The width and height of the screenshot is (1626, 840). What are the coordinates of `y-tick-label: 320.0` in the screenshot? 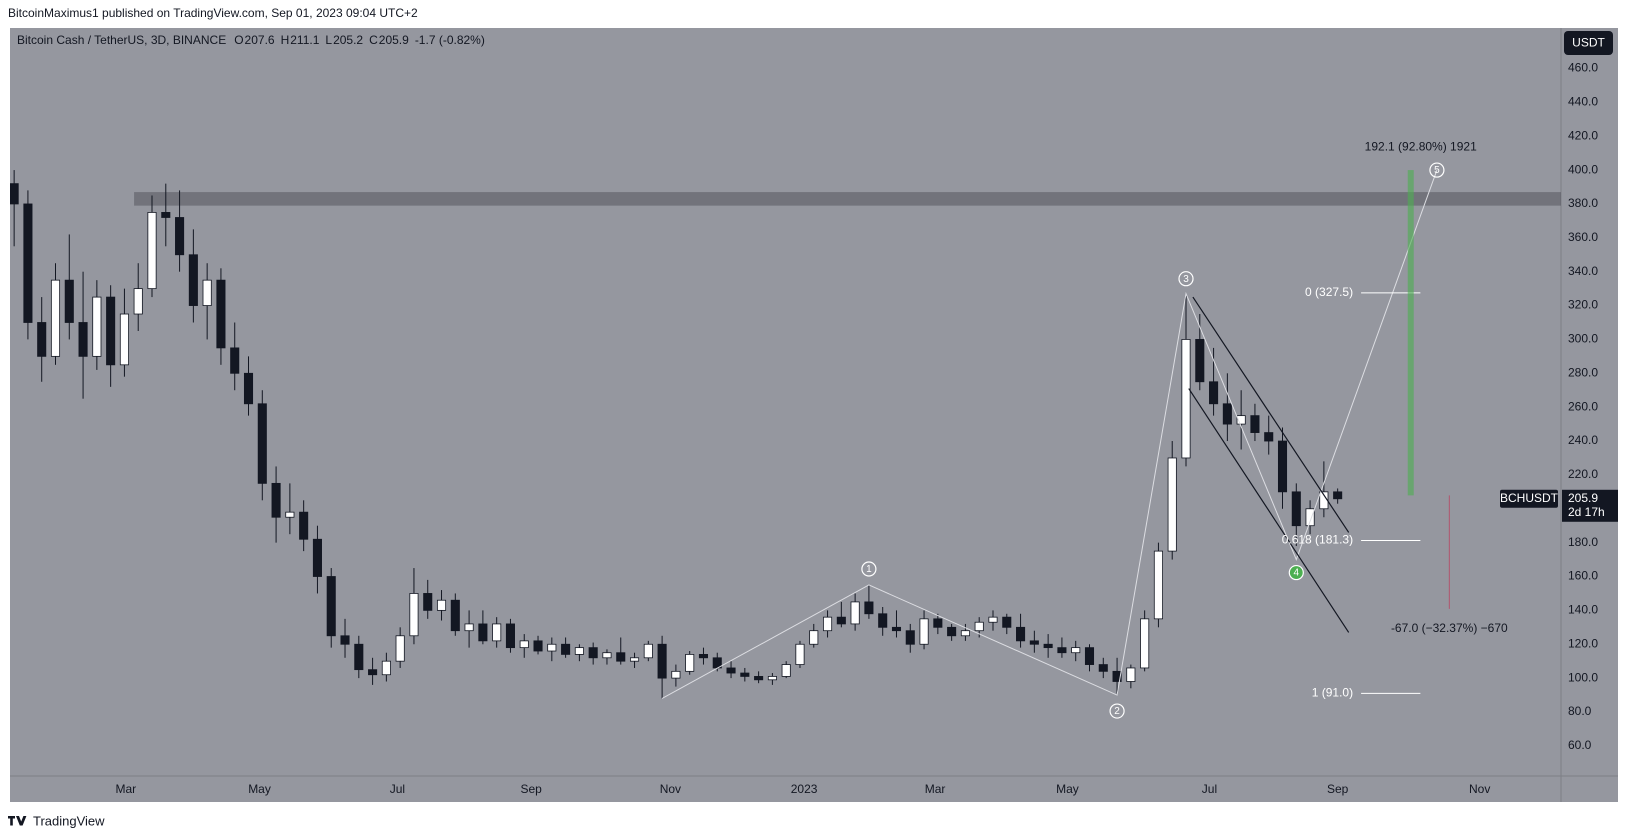 It's located at (1583, 305).